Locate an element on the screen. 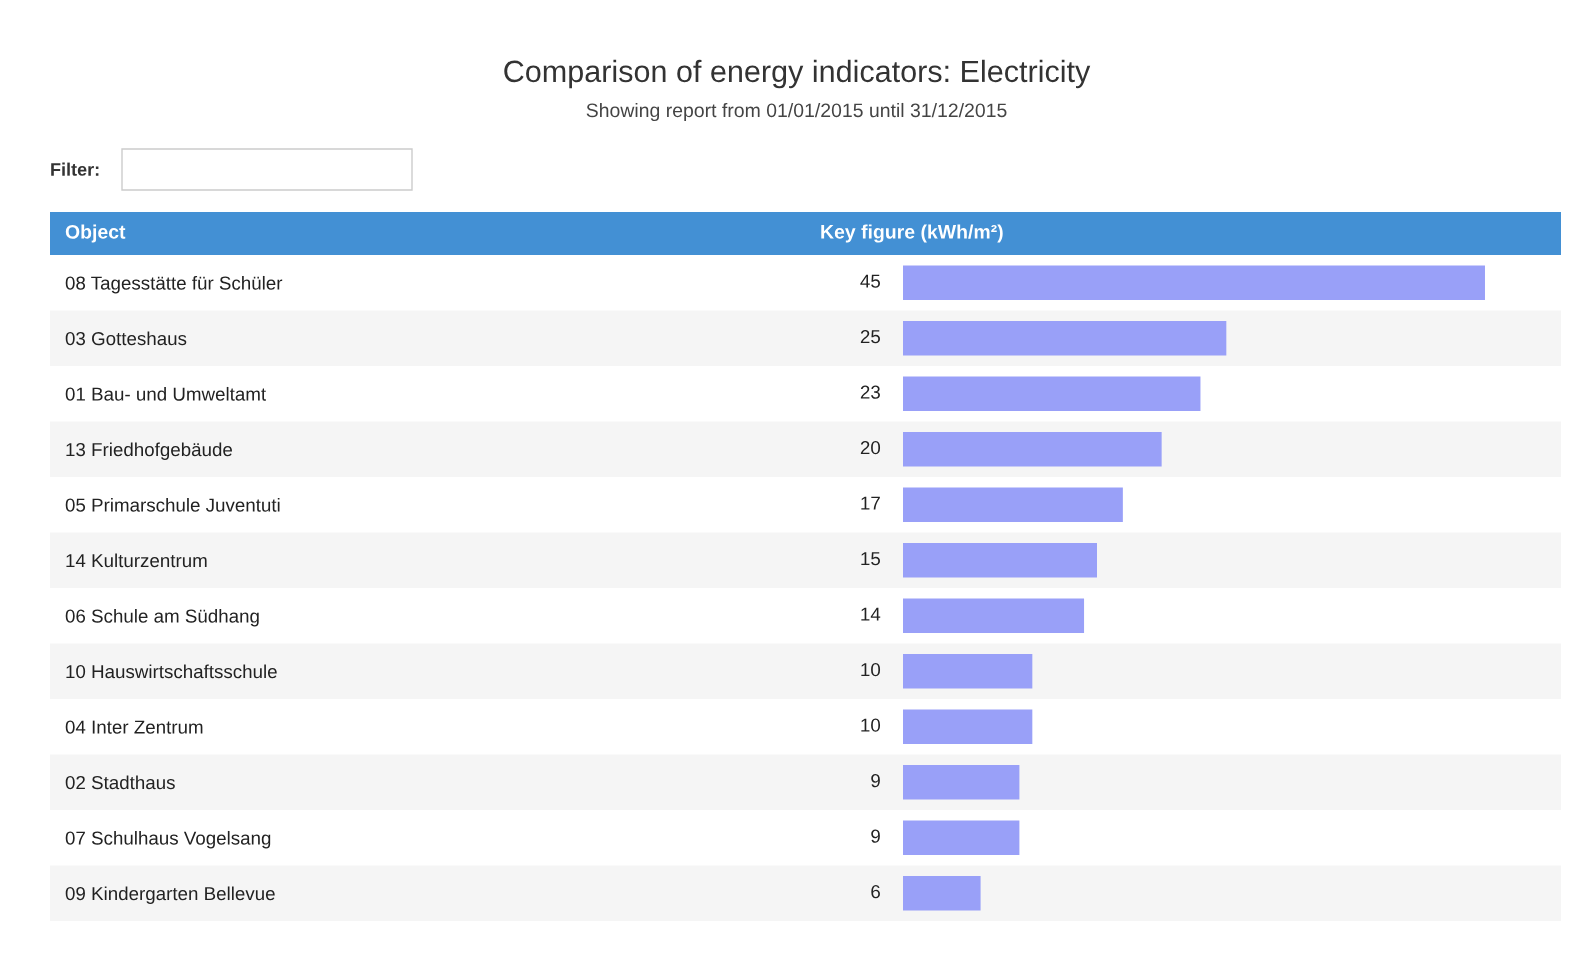 This screenshot has width=1593, height=960. y-tick-label: 03 Gotteshaus is located at coordinates (126, 338).